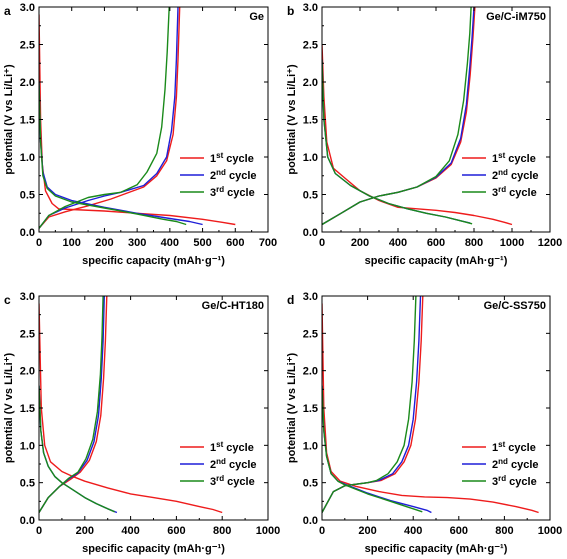 The height and width of the screenshot is (559, 567). I want to click on x-tick-label: 300, so click(137, 243).